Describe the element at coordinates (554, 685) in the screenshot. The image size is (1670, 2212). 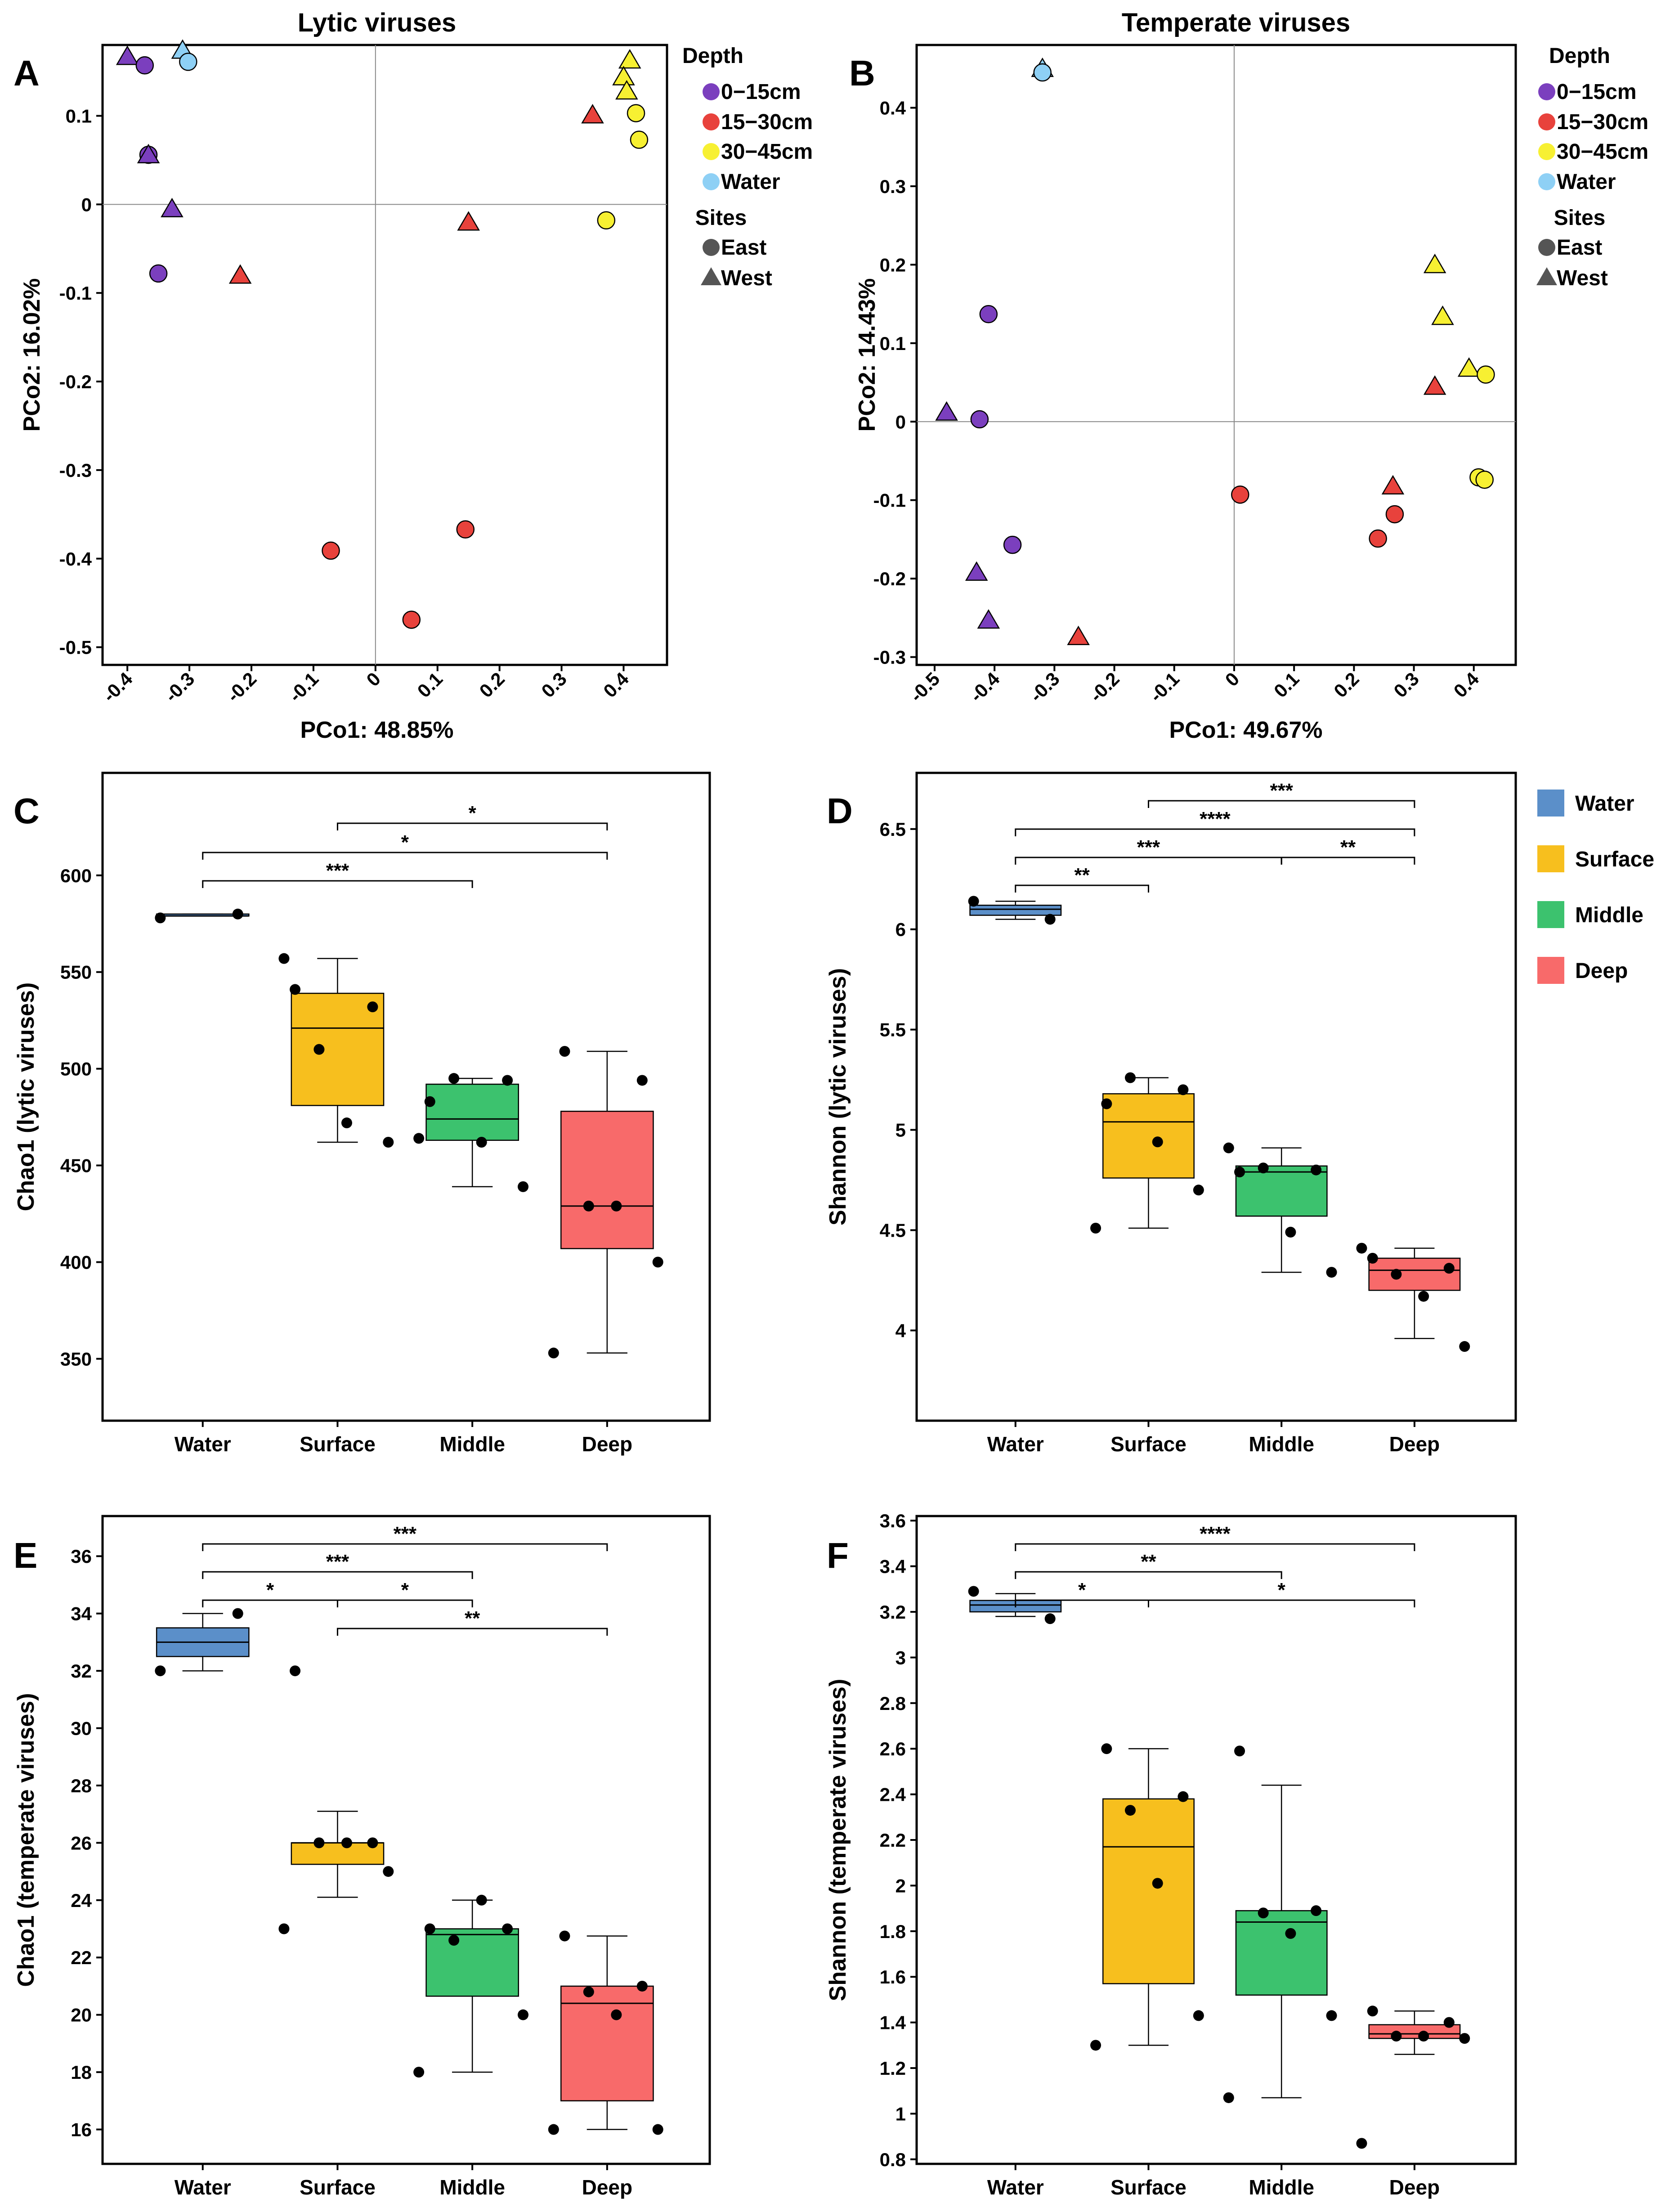
I see `x-tick-label: 0.3` at that location.